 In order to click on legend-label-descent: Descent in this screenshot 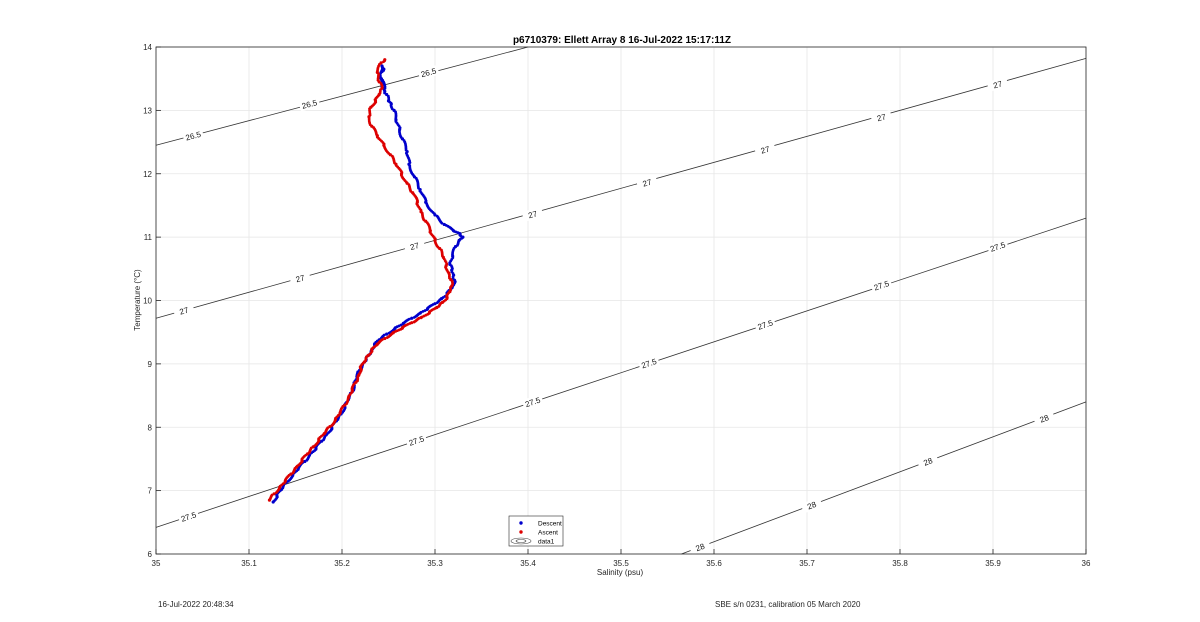, I will do `click(550, 524)`.